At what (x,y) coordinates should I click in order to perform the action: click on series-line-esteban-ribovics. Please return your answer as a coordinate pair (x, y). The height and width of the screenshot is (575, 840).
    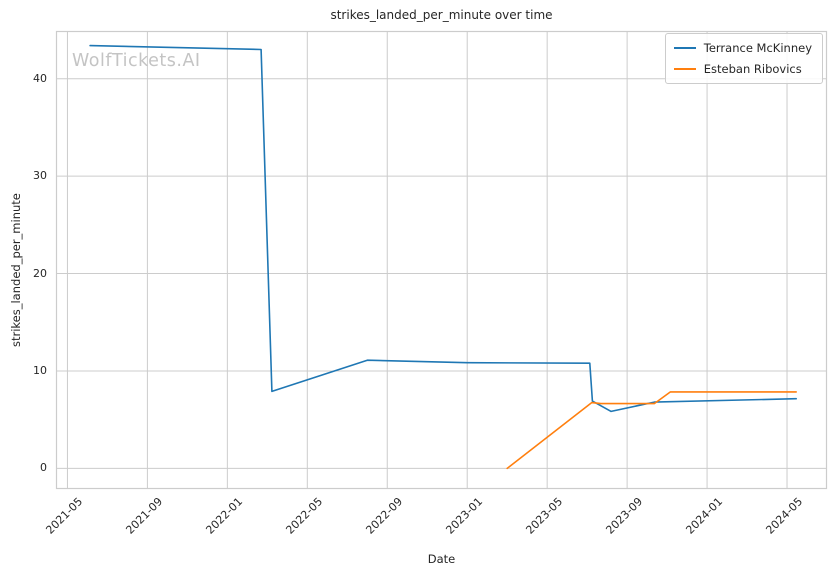
    Looking at the image, I should click on (652, 430).